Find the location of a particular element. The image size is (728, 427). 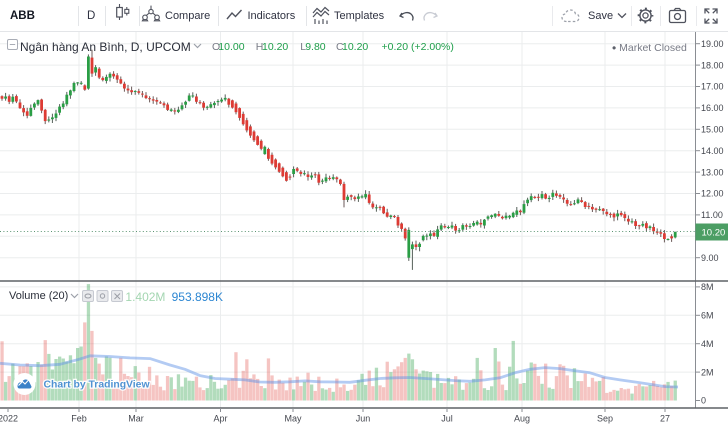

svg-text: 2022 is located at coordinates (9, 419).